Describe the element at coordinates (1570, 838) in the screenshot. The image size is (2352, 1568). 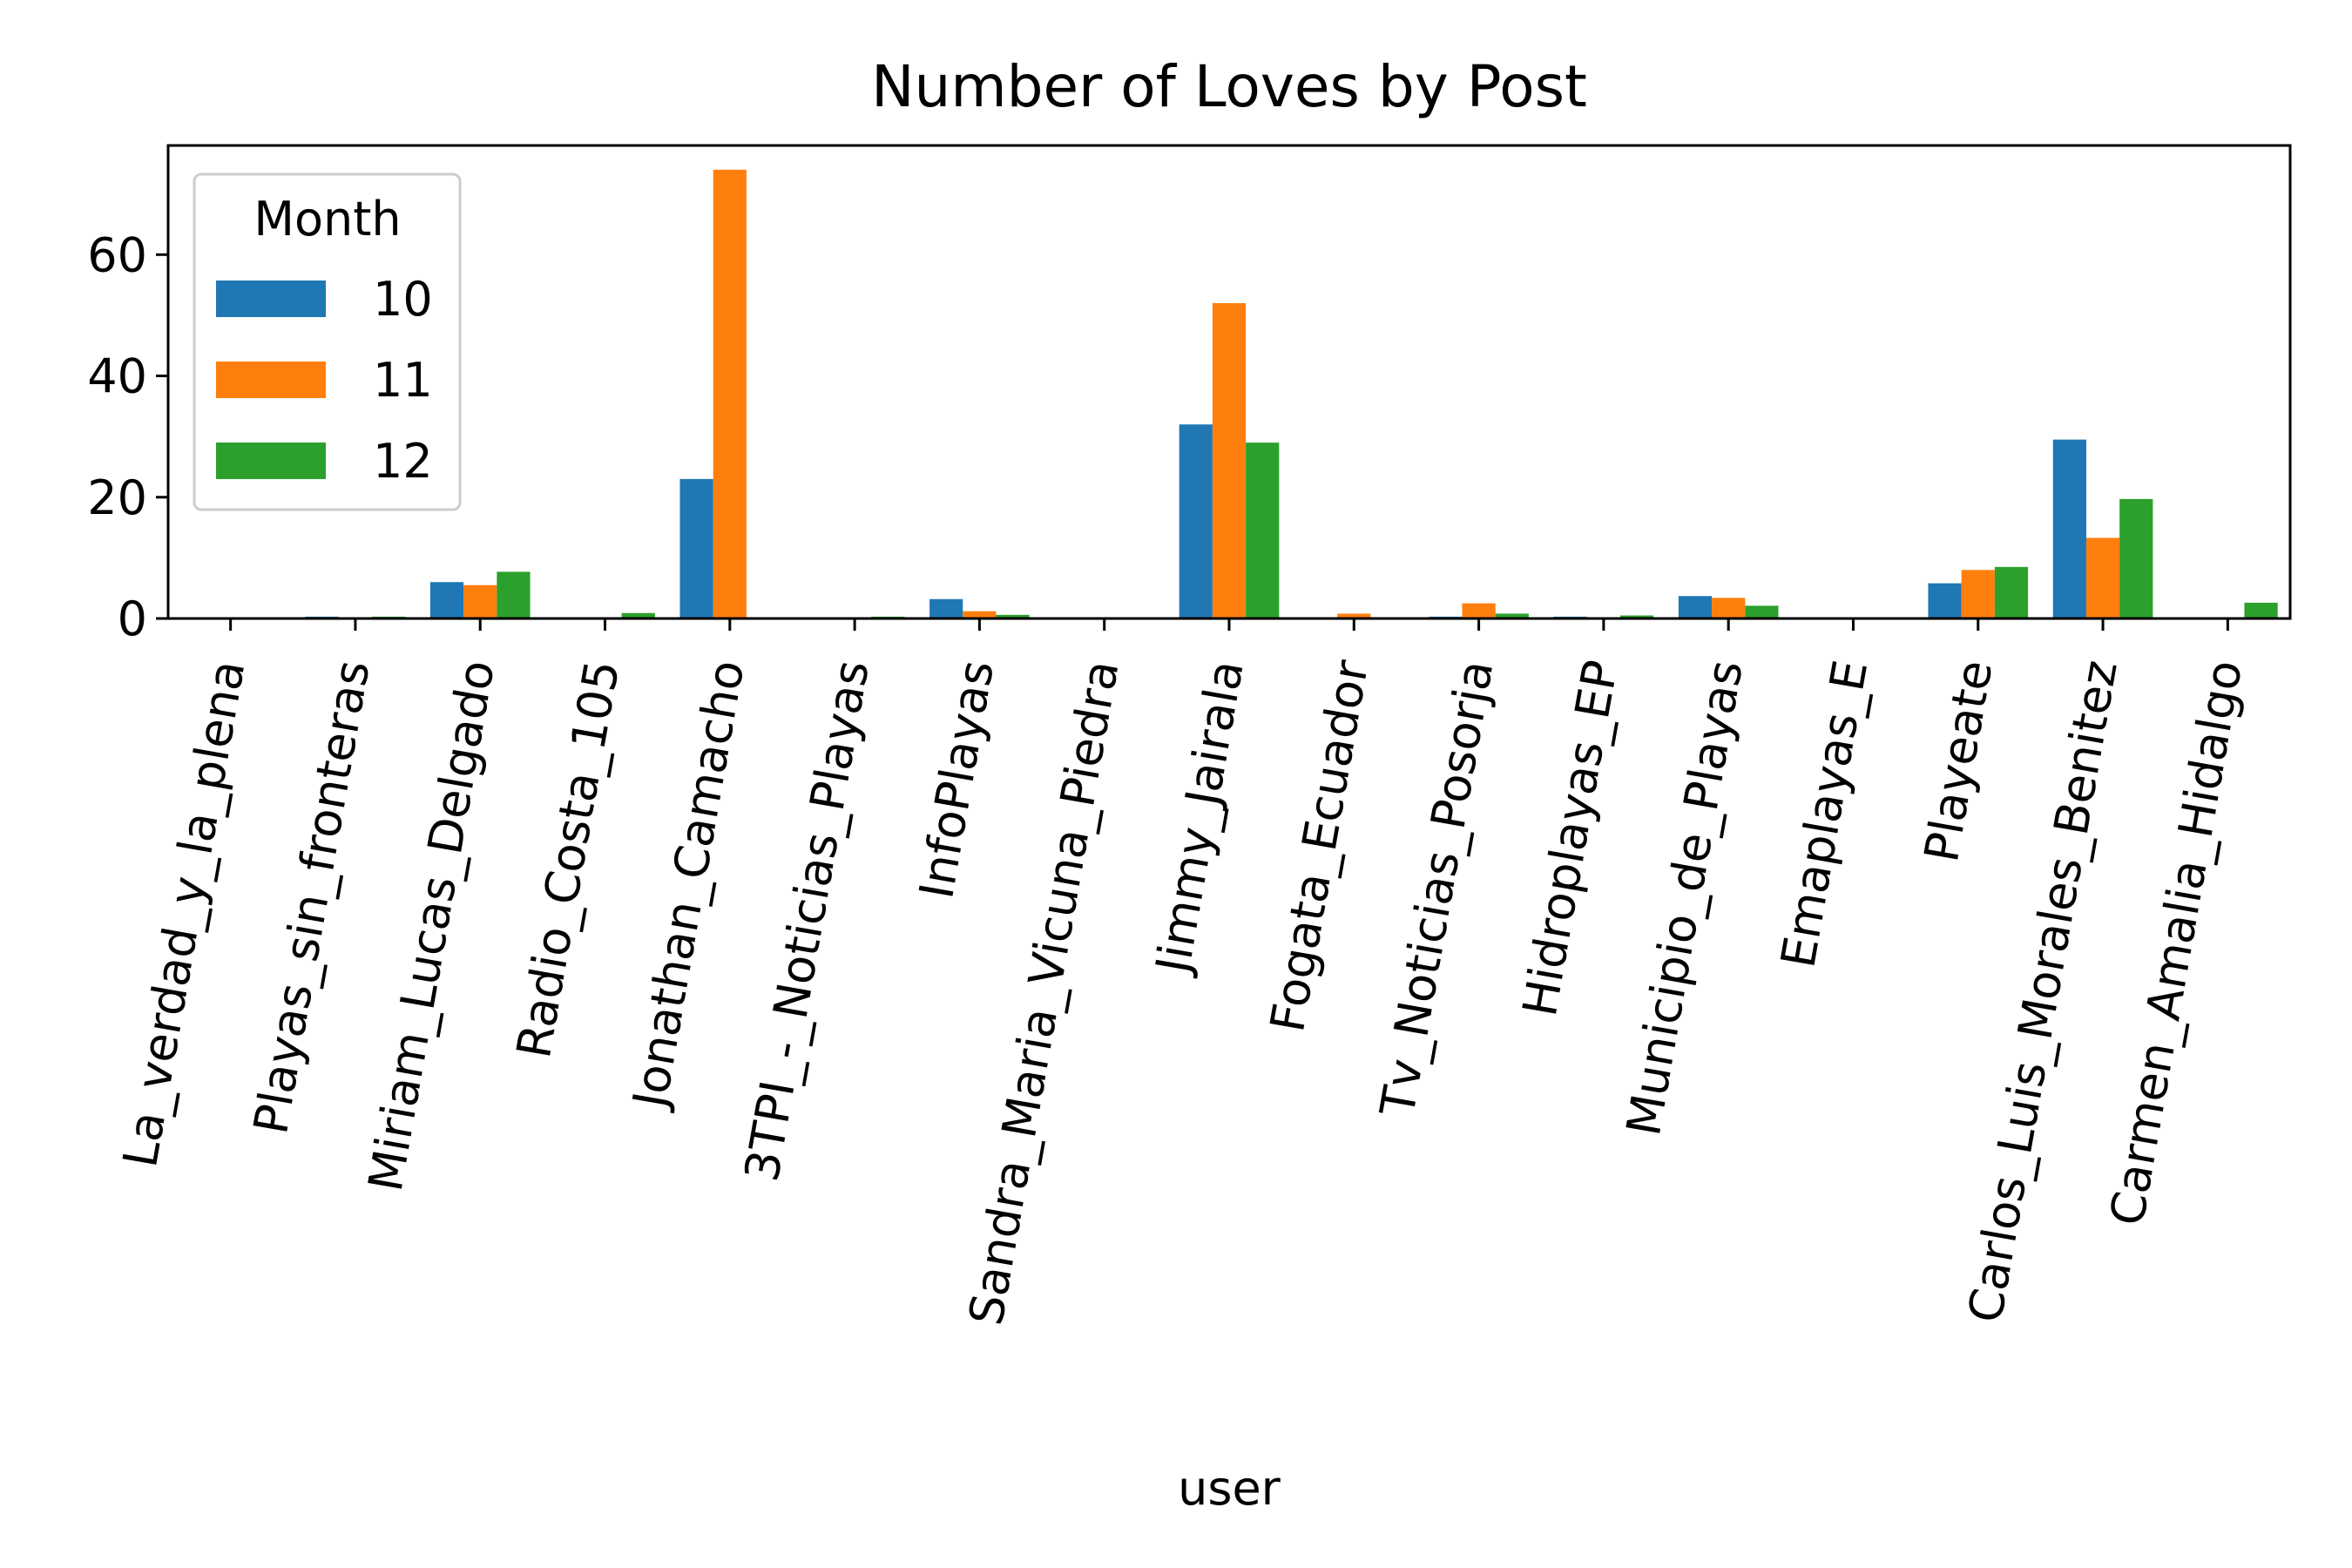
I see `x-tick-label-hidroplayas-ep: Hidroplayas_EP` at that location.